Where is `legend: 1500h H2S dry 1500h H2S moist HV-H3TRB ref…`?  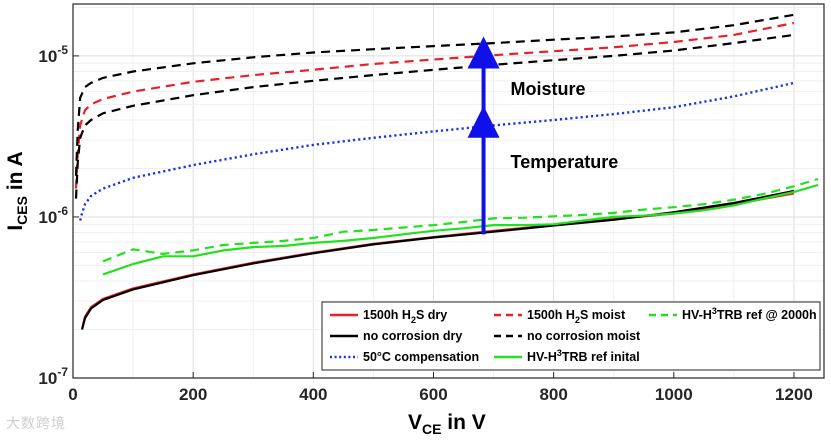
legend: 1500h H2S dry 1500h H2S moist HV-H3TRB ref… is located at coordinates (571, 336).